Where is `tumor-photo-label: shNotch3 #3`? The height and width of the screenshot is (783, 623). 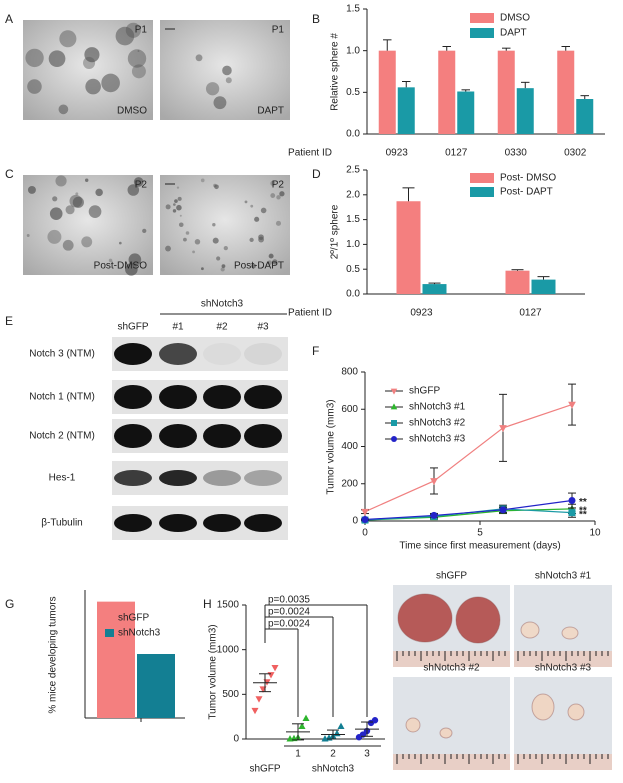
tumor-photo-label: shNotch3 #3 is located at coordinates (563, 668).